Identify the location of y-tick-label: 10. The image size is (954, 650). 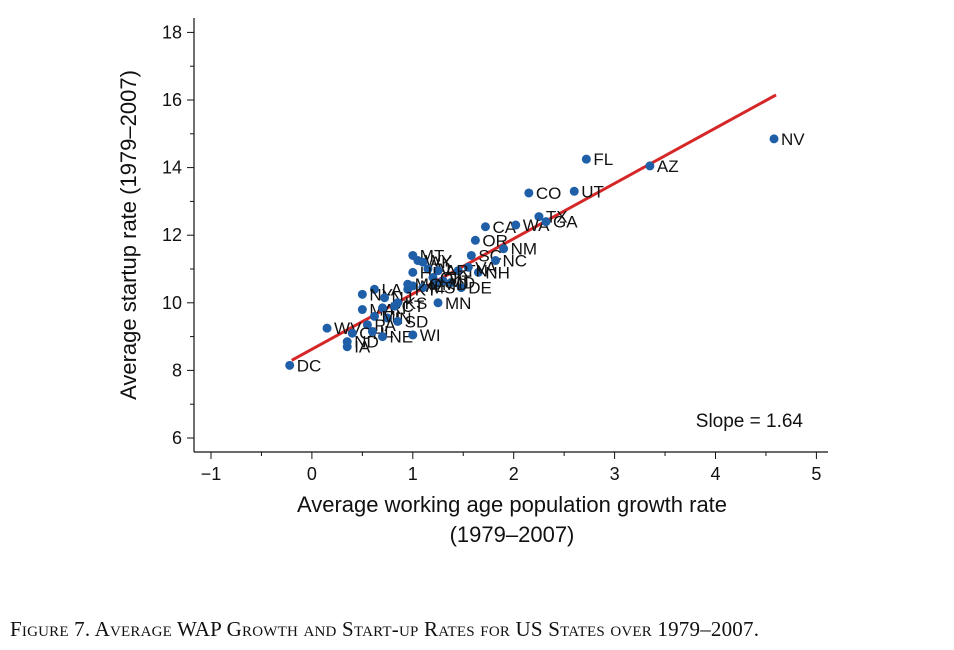
(172, 303).